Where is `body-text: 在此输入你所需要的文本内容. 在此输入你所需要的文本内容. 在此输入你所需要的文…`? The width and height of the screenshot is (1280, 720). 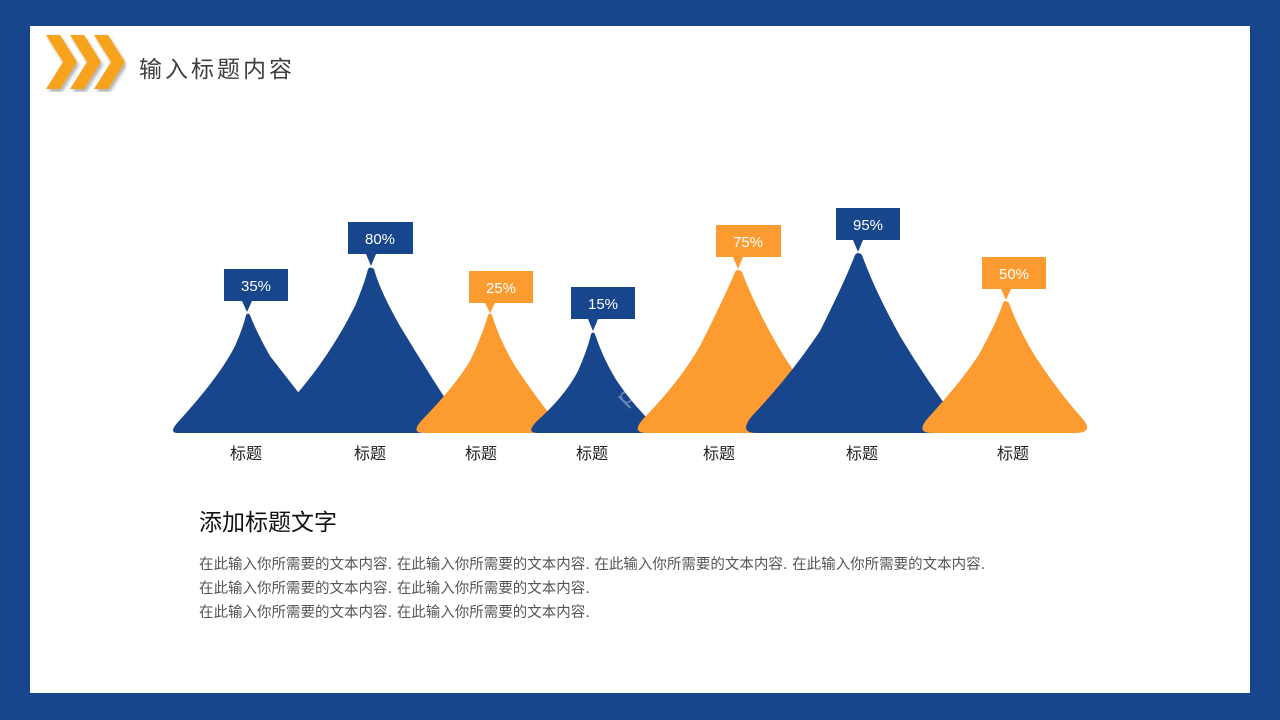
body-text: 在此输入你所需要的文本内容. 在此输入你所需要的文本内容. 在此输入你所需要的文… is located at coordinates (592, 589).